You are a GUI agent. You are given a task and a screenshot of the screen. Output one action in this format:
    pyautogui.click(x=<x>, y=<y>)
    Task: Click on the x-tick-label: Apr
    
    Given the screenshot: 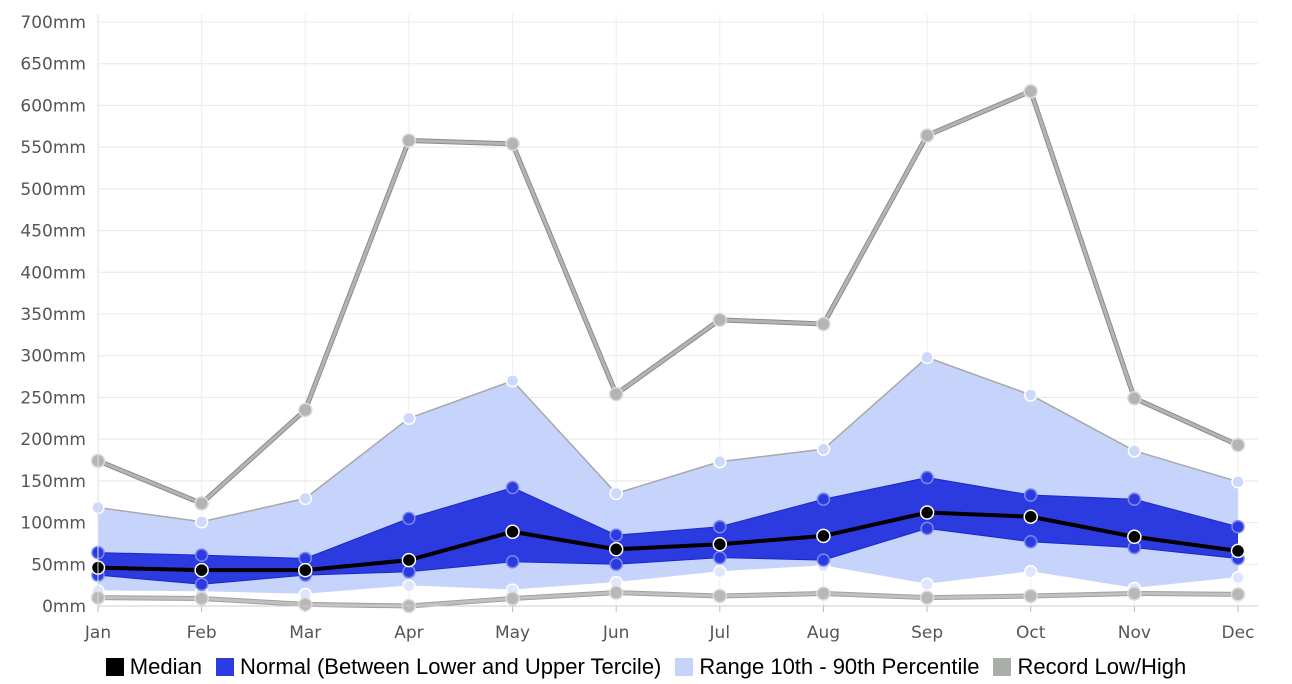 What is the action you would take?
    pyautogui.click(x=408, y=633)
    